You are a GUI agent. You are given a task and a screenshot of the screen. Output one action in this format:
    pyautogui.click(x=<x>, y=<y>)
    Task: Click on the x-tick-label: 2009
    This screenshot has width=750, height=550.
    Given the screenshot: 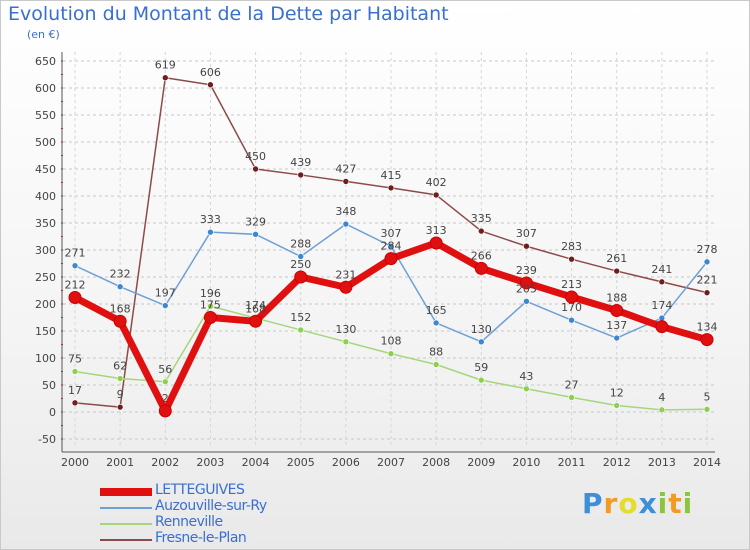 What is the action you would take?
    pyautogui.click(x=481, y=462)
    